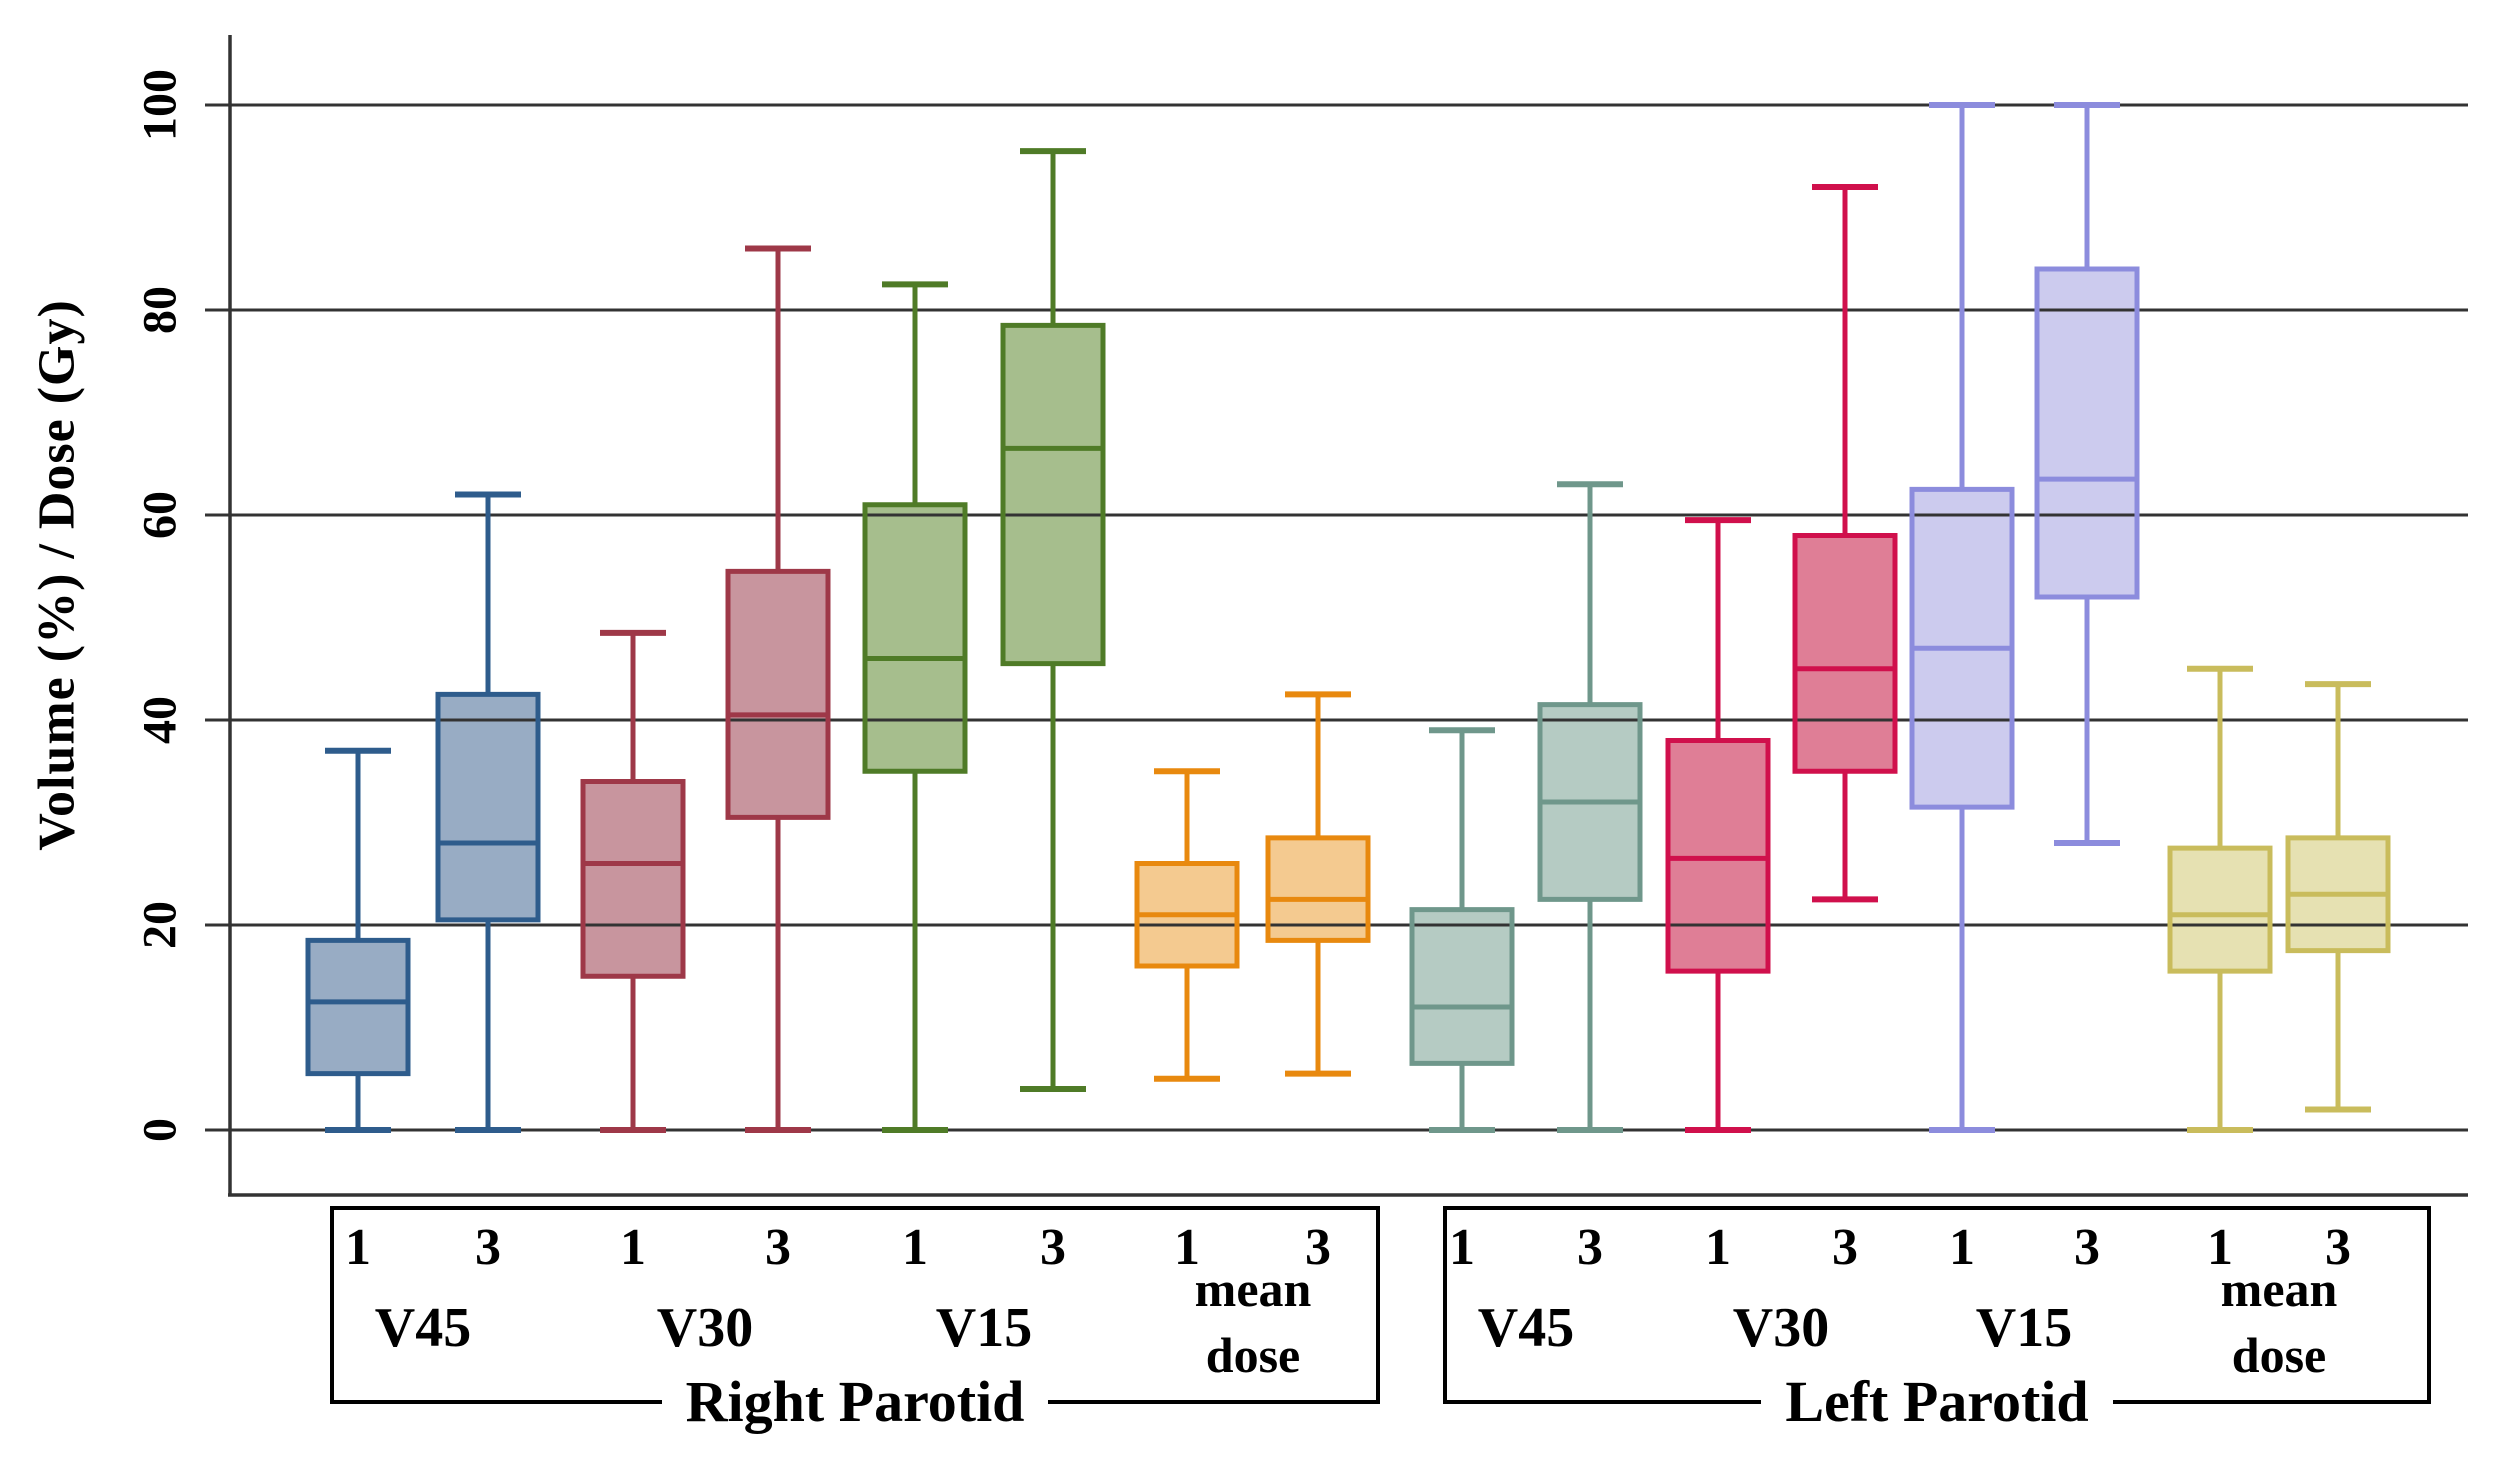 This screenshot has width=2520, height=1468. What do you see at coordinates (160, 515) in the screenshot?
I see `y-tick-60: 60` at bounding box center [160, 515].